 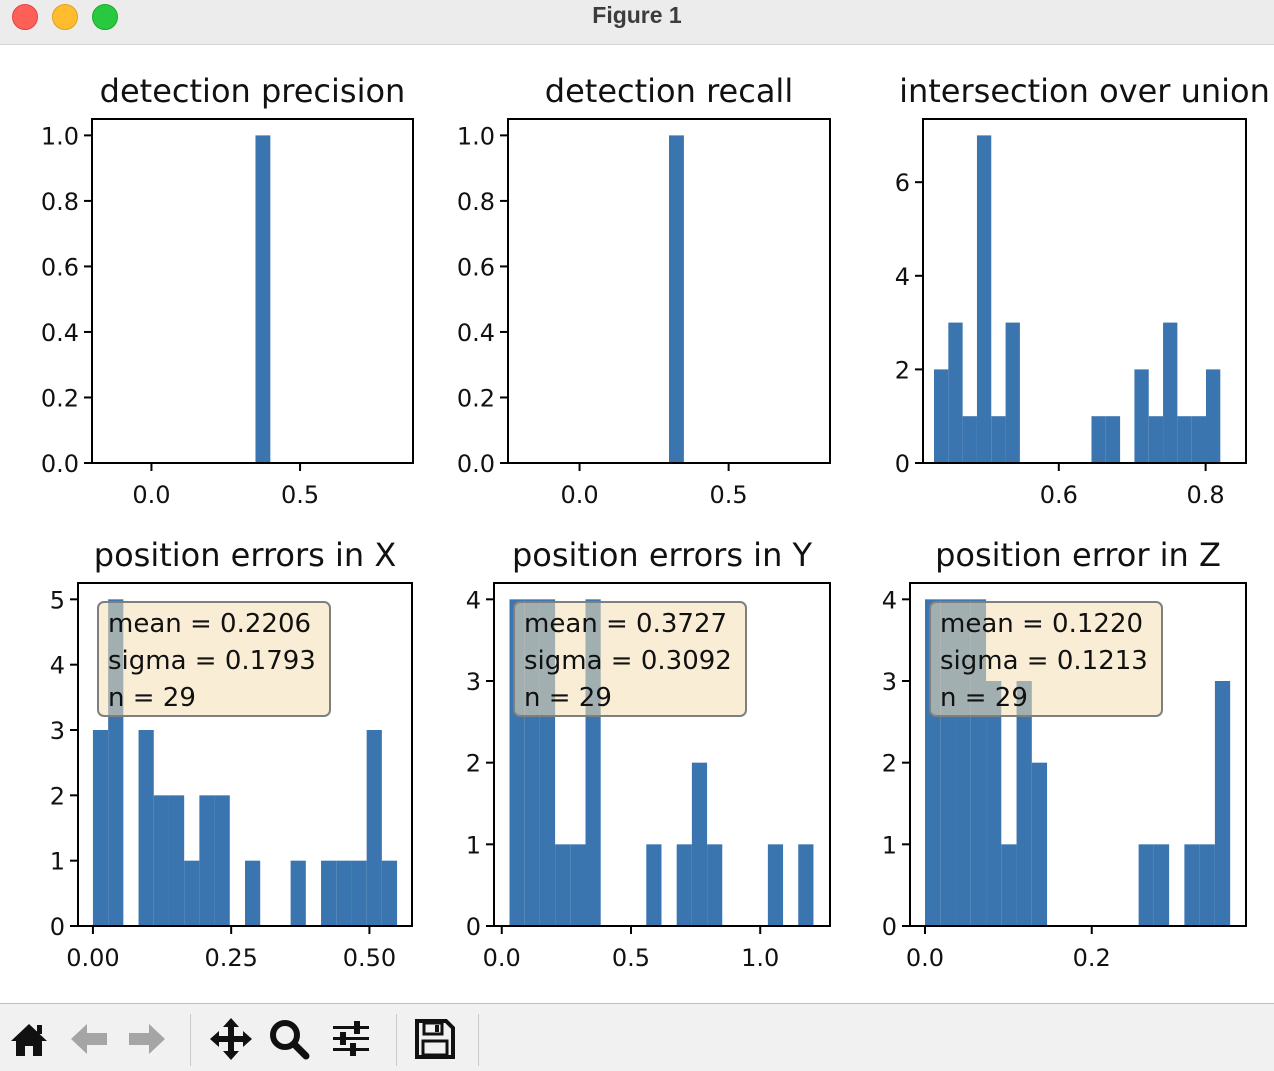 What do you see at coordinates (644, 290) in the screenshot?
I see `subplot-2: 0.0 0.5 0.0 0.2 0.4 0.6 0.8 1.0 detection recall` at bounding box center [644, 290].